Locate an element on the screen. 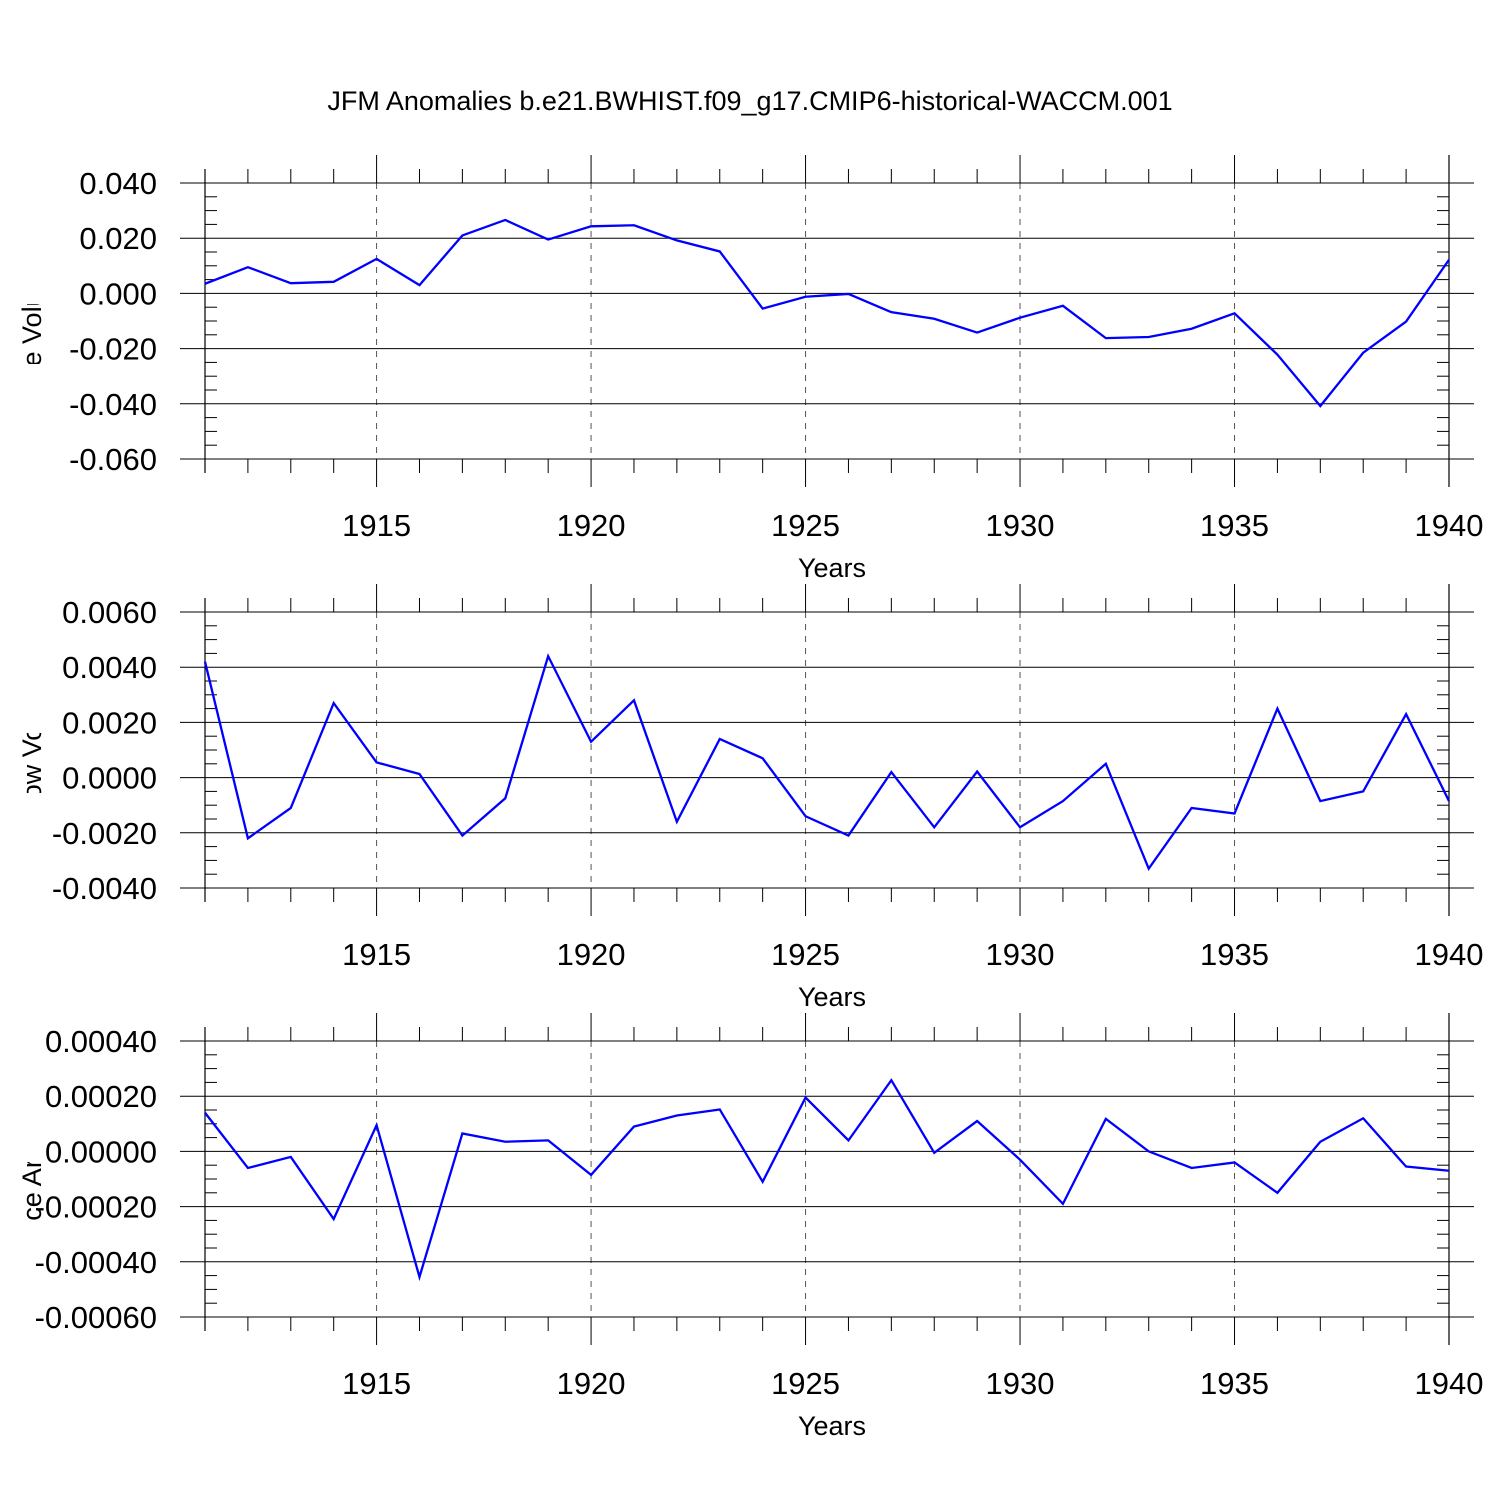 This screenshot has width=1500, height=1500. y-tick-label: 0.0060 is located at coordinates (109, 612).